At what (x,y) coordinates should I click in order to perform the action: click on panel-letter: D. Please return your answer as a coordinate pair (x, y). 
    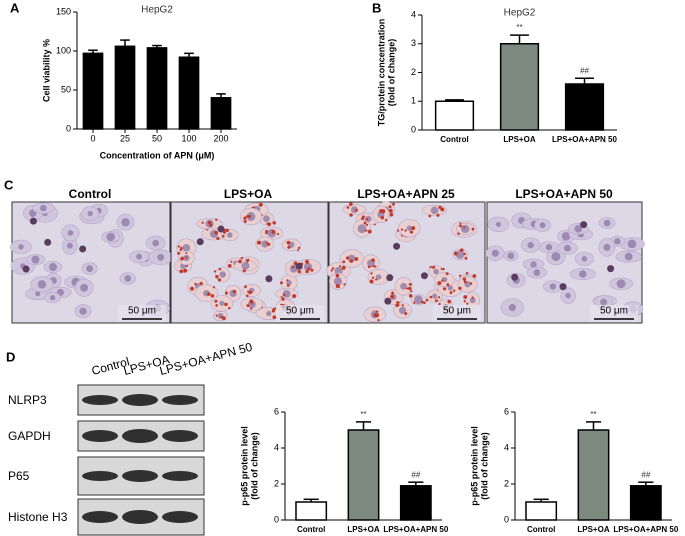
    Looking at the image, I should click on (10, 356).